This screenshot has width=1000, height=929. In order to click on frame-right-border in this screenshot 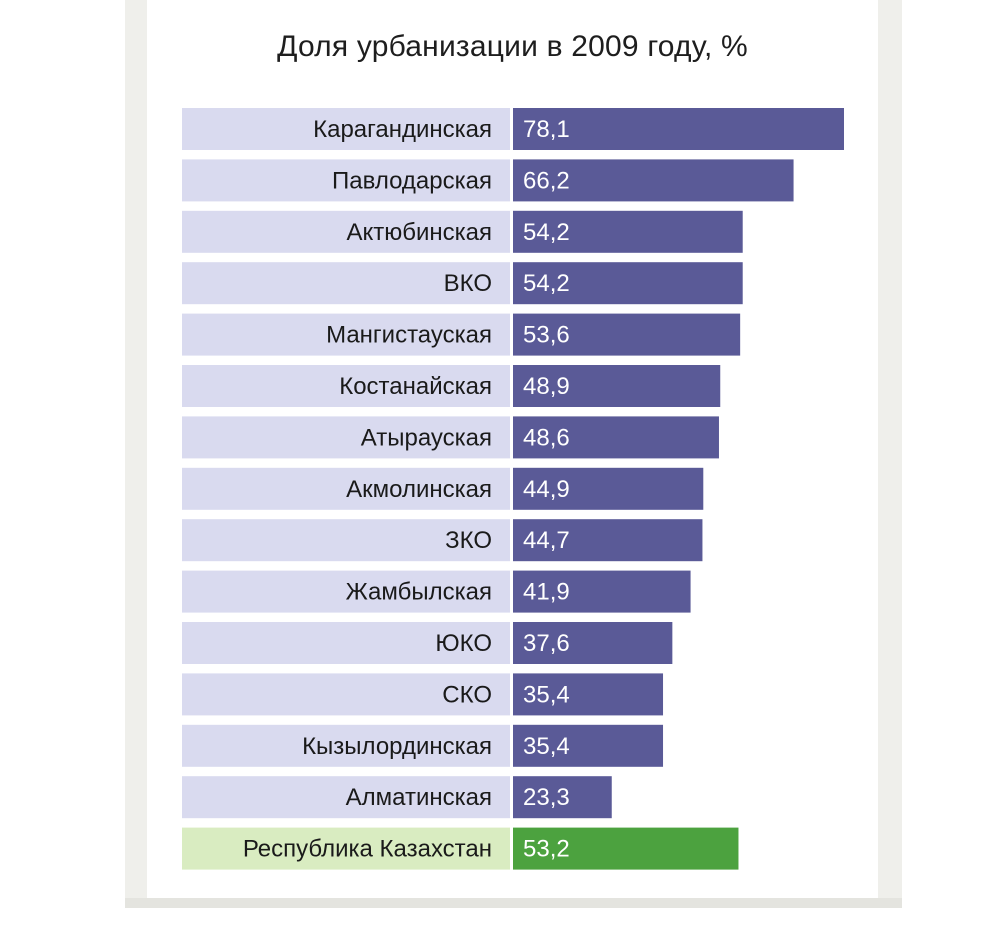, I will do `click(890, 452)`.